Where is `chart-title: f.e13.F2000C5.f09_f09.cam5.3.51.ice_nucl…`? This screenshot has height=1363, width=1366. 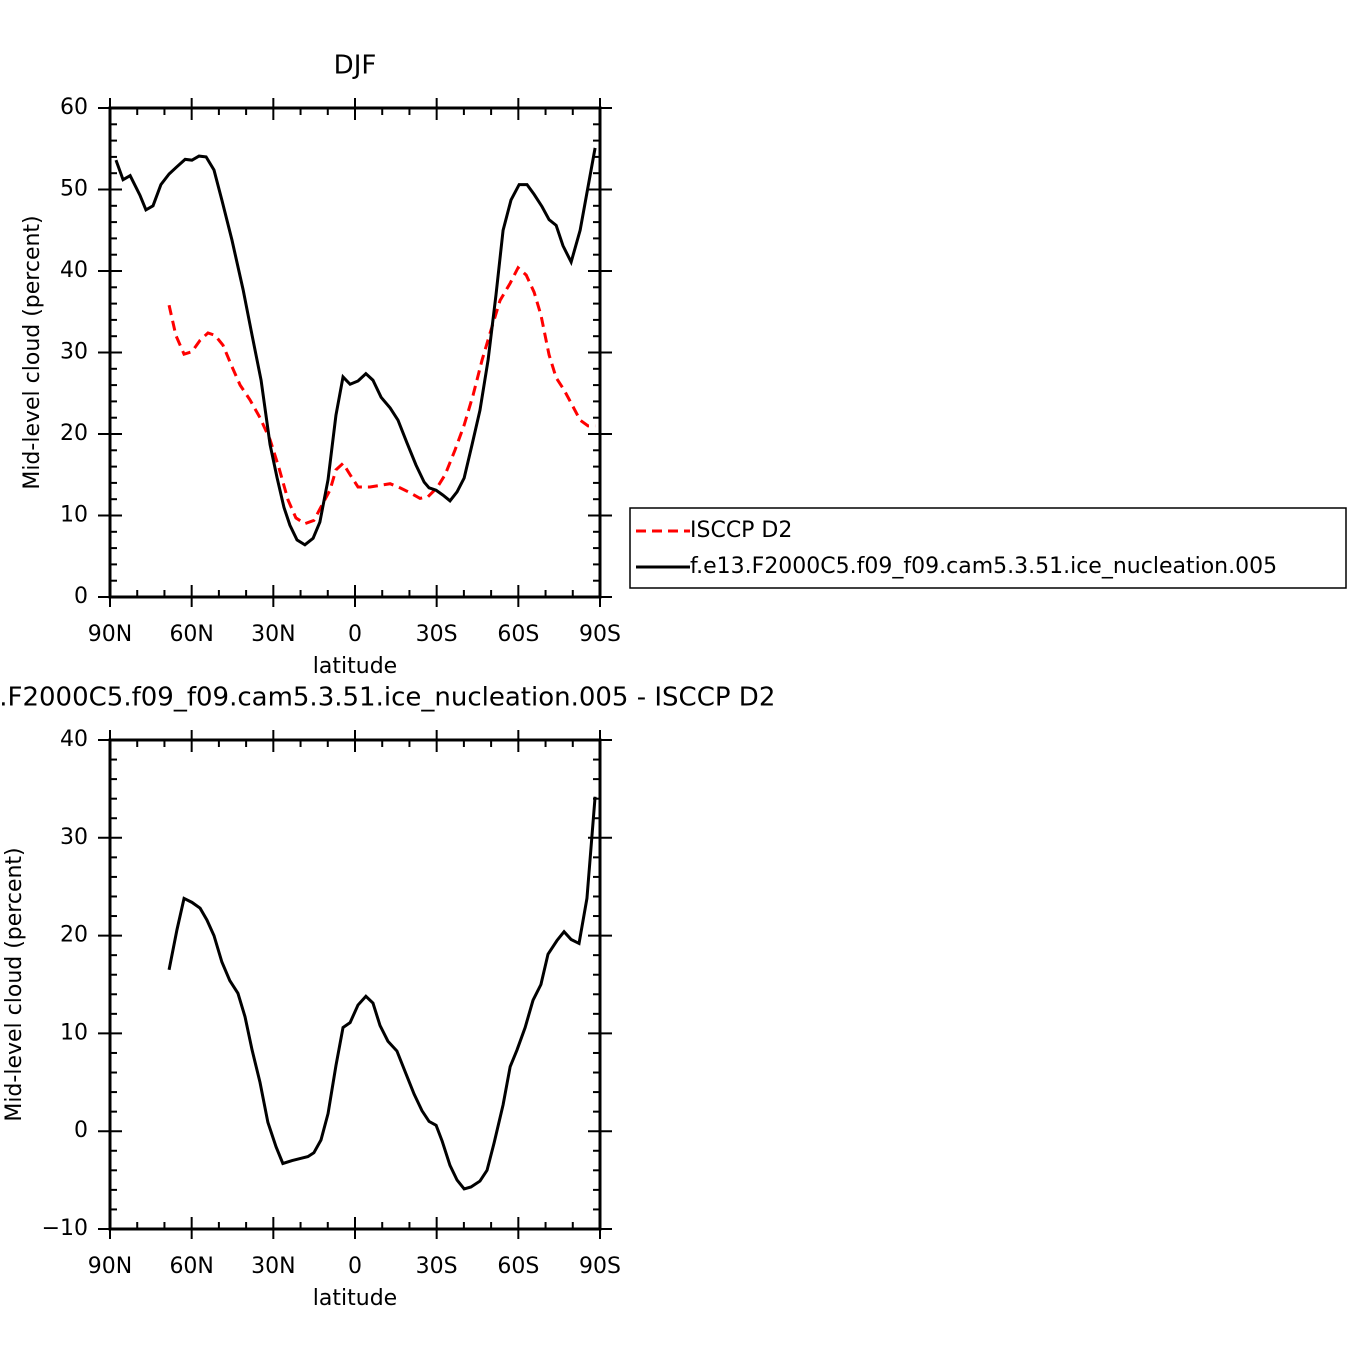 chart-title: f.e13.F2000C5.f09_f09.cam5.3.51.ice_nucl… is located at coordinates (387, 698).